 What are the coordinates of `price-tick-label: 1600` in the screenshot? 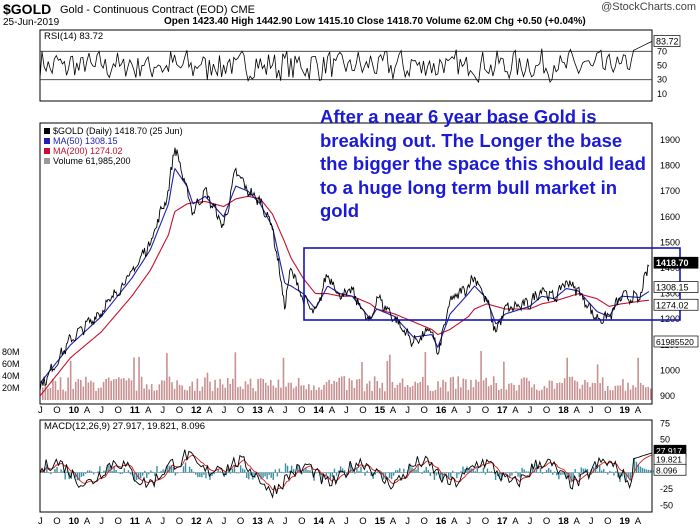 It's located at (670, 217).